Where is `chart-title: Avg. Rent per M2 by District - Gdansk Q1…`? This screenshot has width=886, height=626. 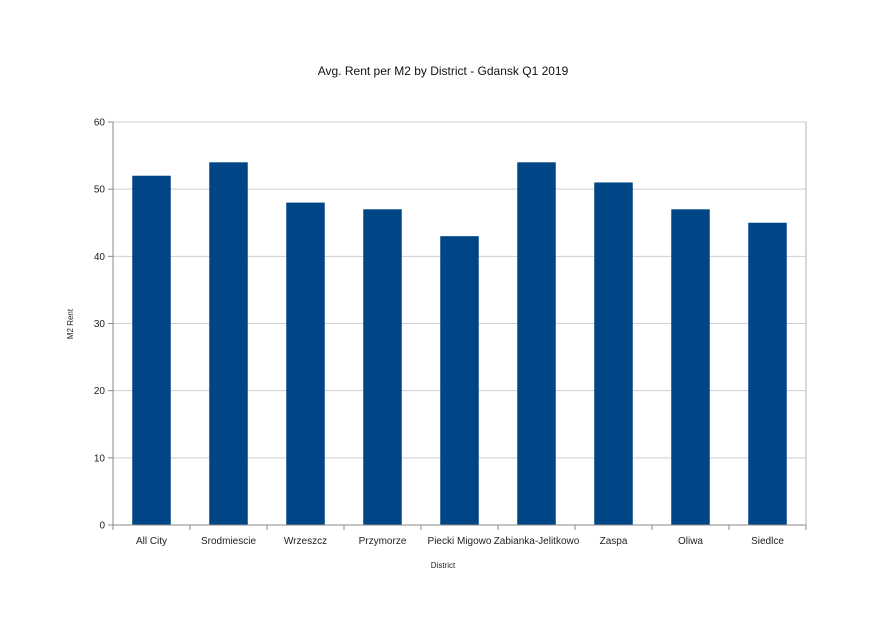 chart-title: Avg. Rent per M2 by District - Gdansk Q1… is located at coordinates (443, 71).